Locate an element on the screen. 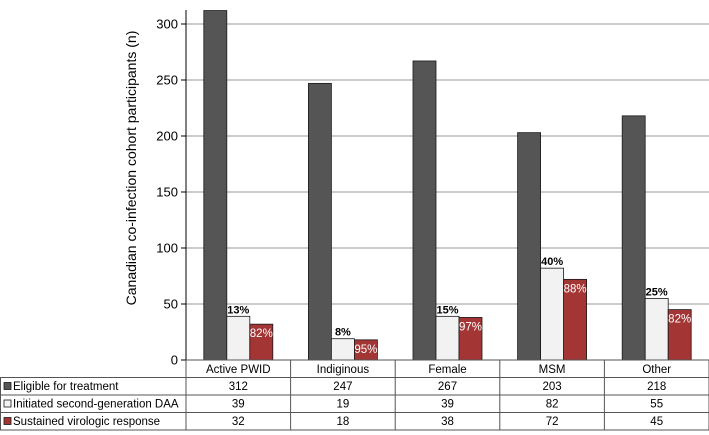 This screenshot has height=435, width=709. table-cell: 312 is located at coordinates (238, 387).